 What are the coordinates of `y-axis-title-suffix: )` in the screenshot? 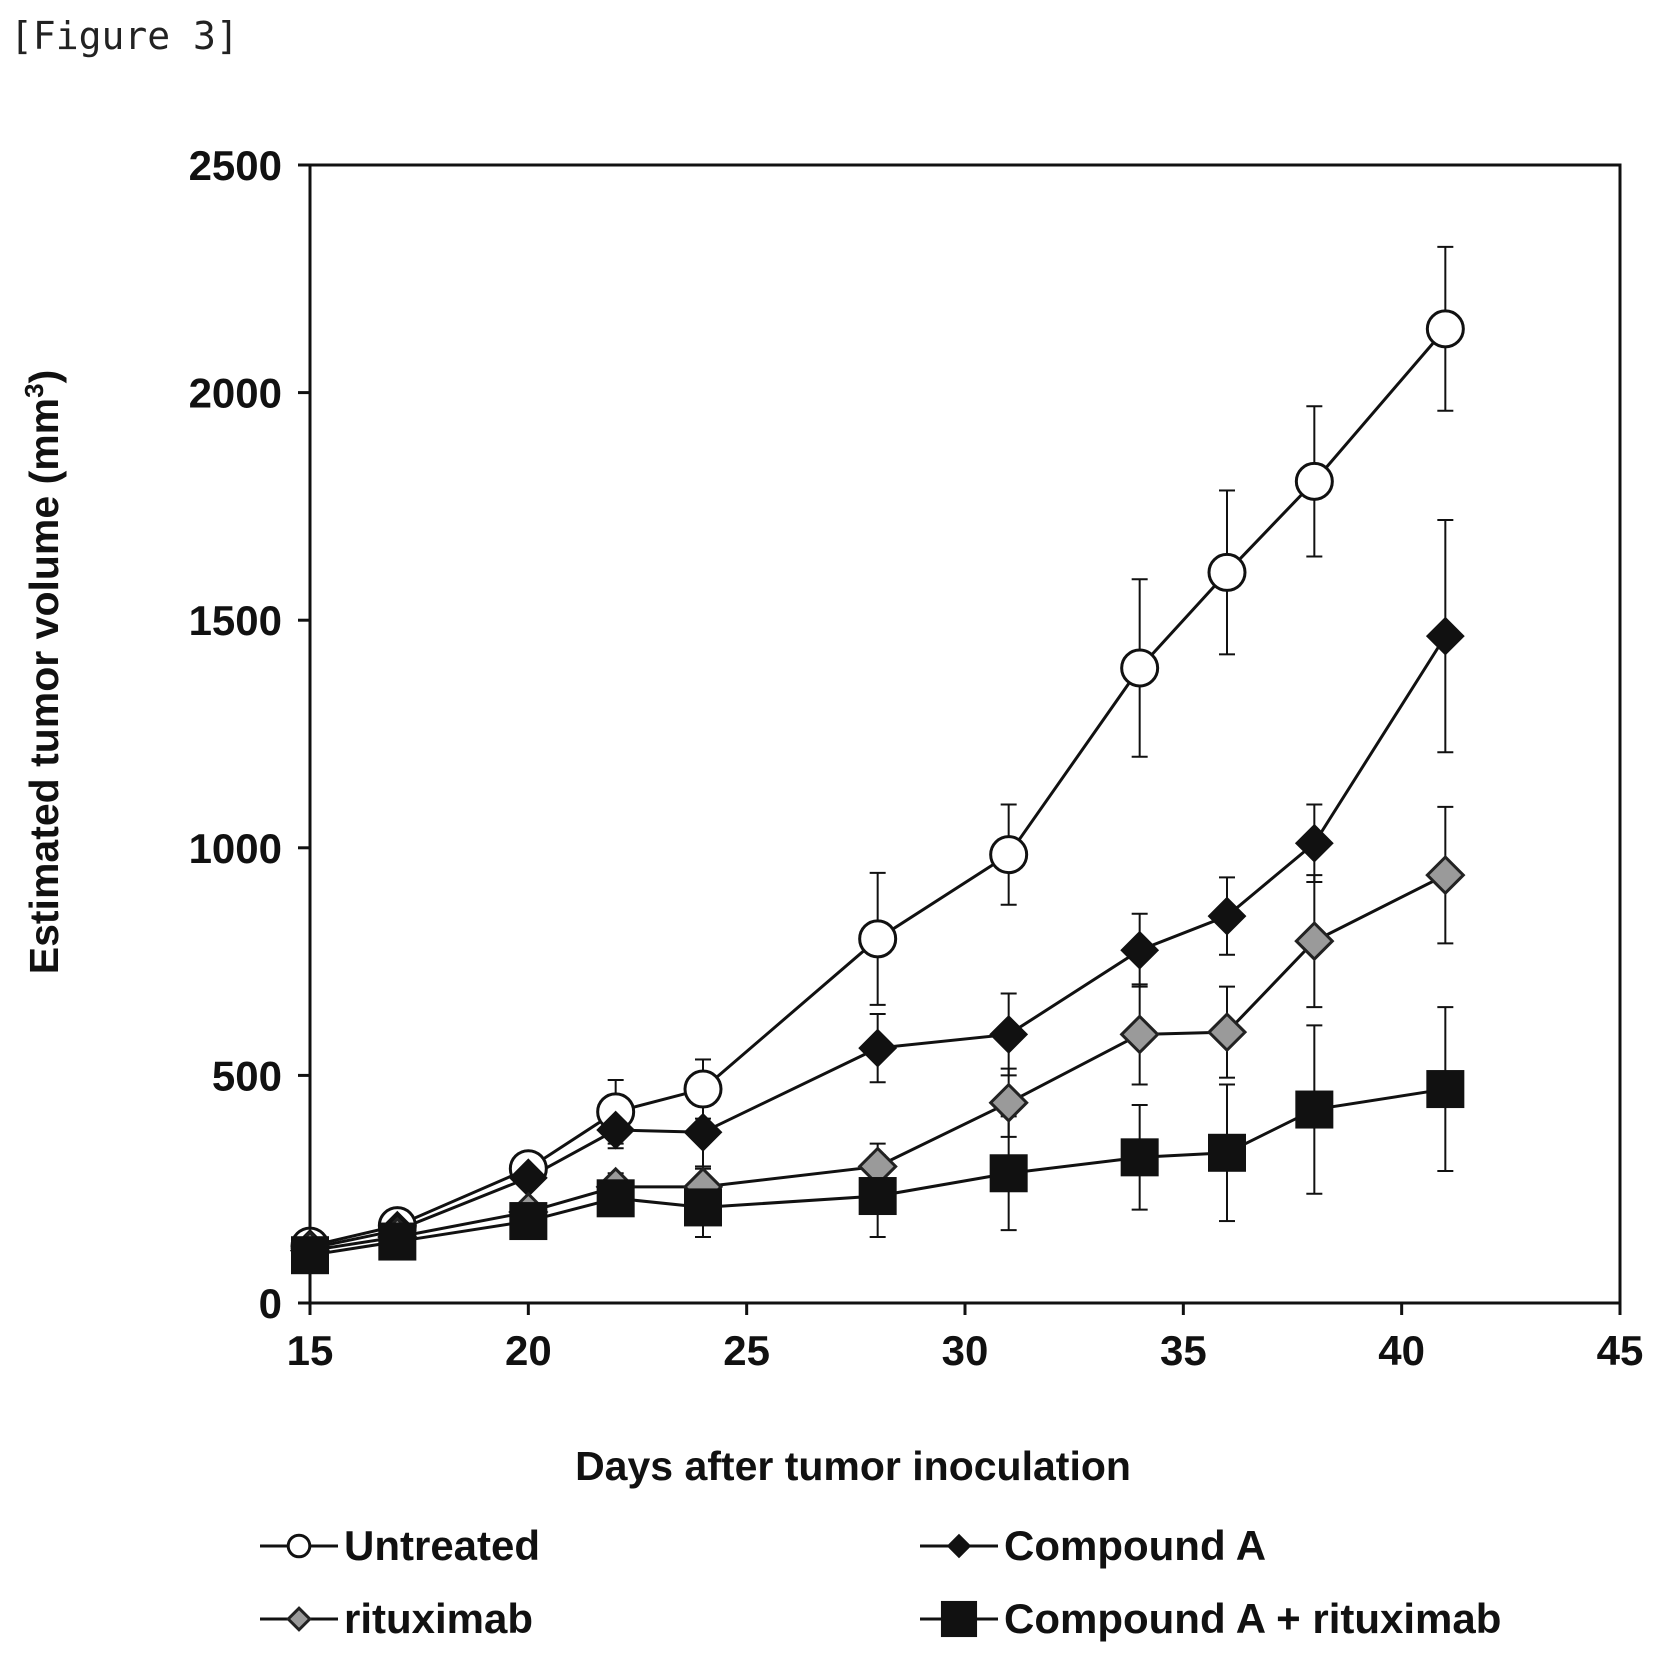 It's located at (44, 377).